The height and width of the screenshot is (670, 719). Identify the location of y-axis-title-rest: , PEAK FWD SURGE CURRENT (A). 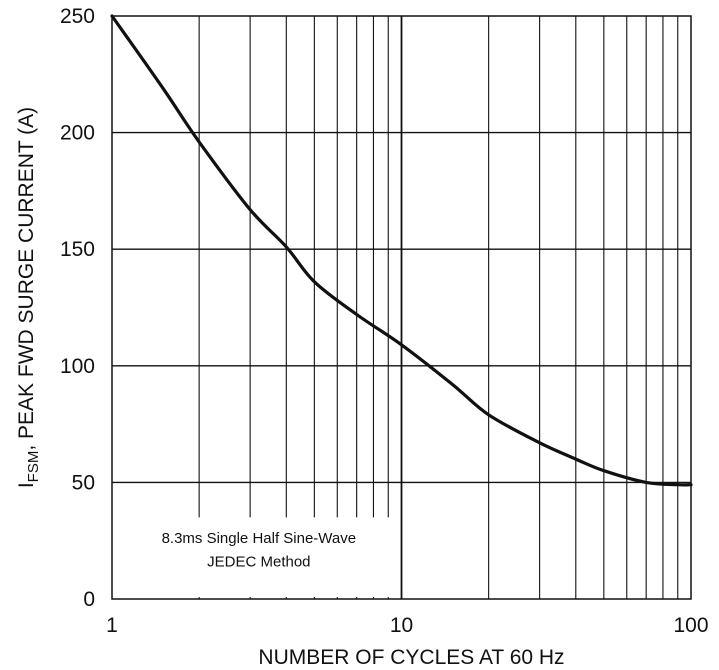
(26, 279).